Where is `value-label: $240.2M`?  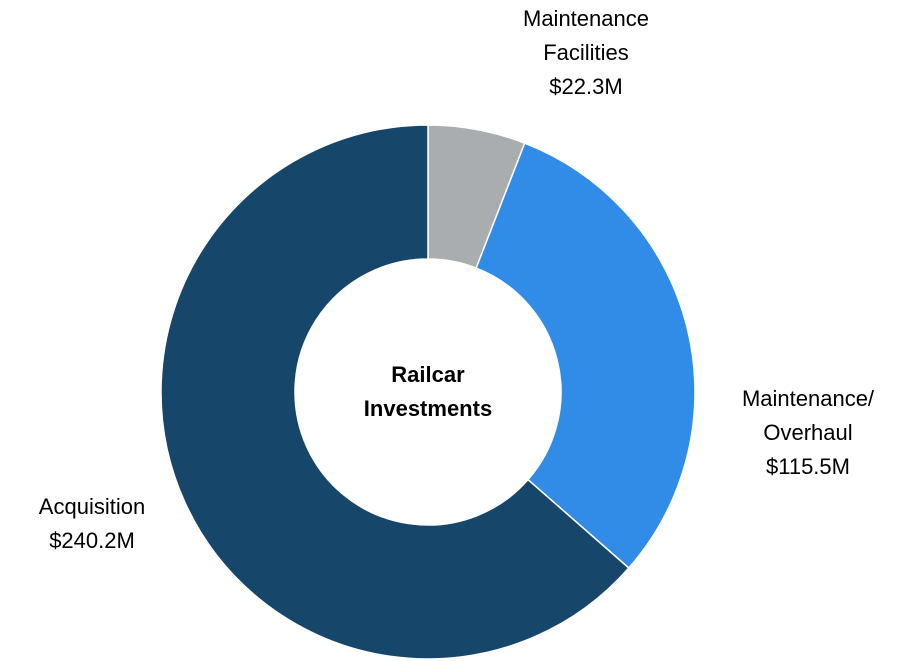 value-label: $240.2M is located at coordinates (92, 540).